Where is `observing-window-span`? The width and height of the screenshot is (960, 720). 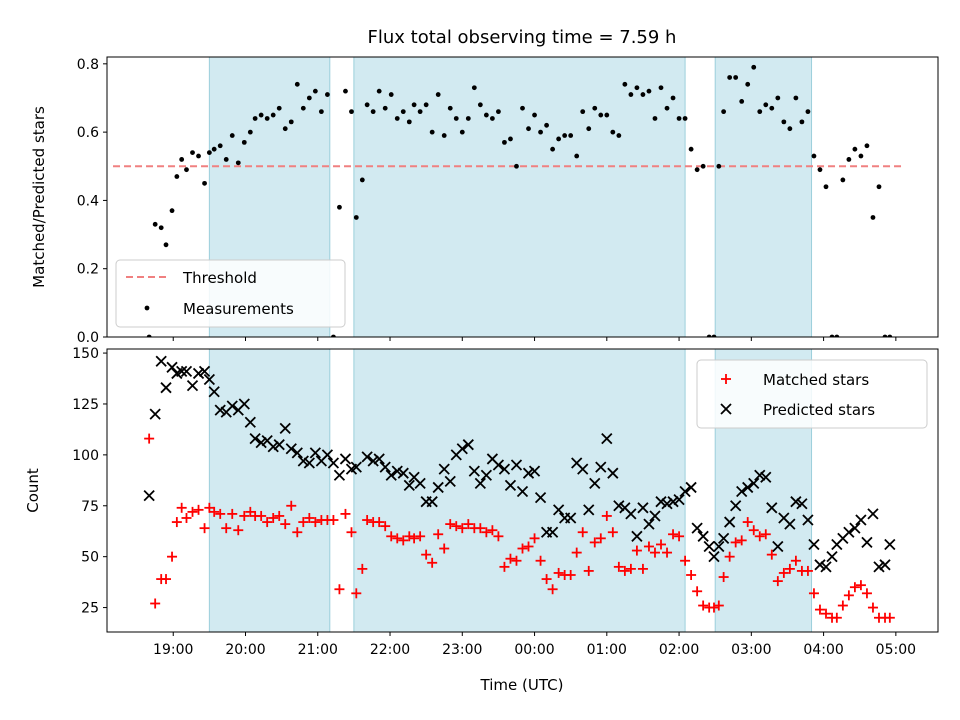 observing-window-span is located at coordinates (519, 197).